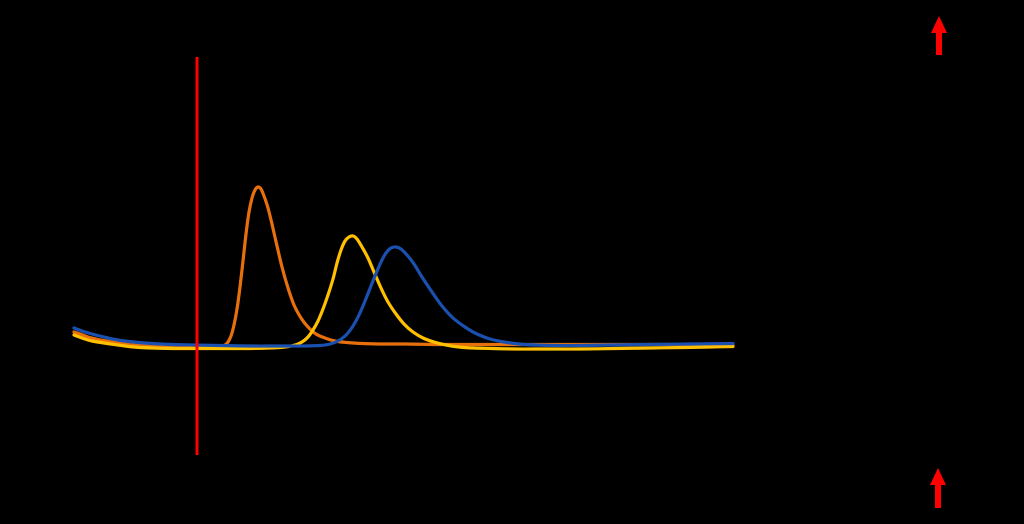 The width and height of the screenshot is (1024, 524). What do you see at coordinates (938, 488) in the screenshot?
I see `up-arrow-bottom-right-icon` at bounding box center [938, 488].